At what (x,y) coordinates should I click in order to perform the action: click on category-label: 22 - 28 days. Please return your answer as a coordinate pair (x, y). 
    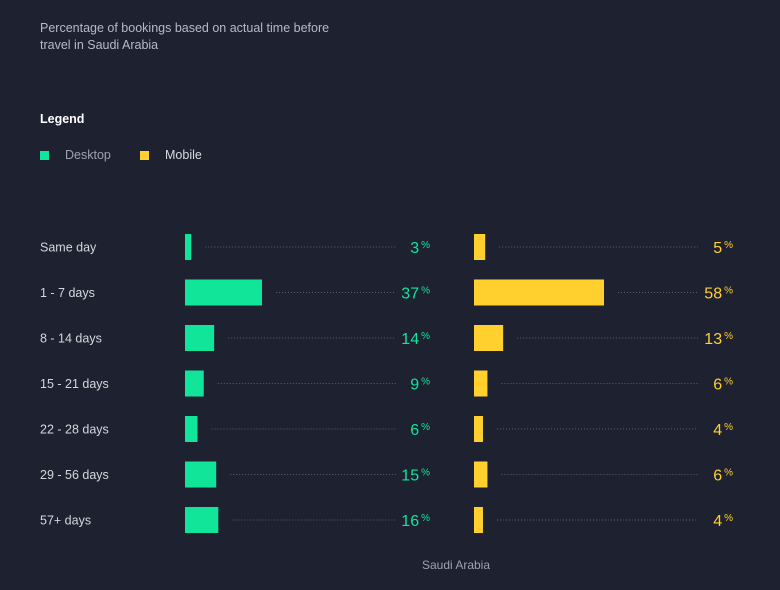
    Looking at the image, I should click on (74, 430).